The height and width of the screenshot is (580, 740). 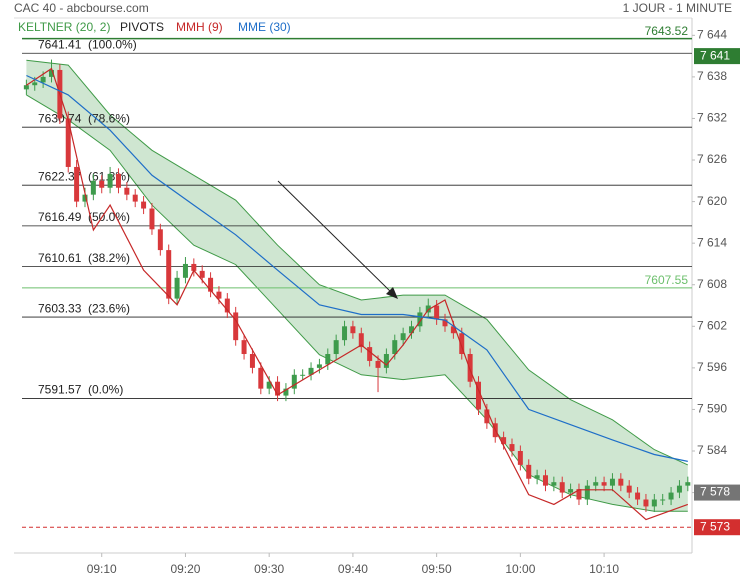 What do you see at coordinates (105, 390) in the screenshot?
I see `pivot-percent: (0.0%)` at bounding box center [105, 390].